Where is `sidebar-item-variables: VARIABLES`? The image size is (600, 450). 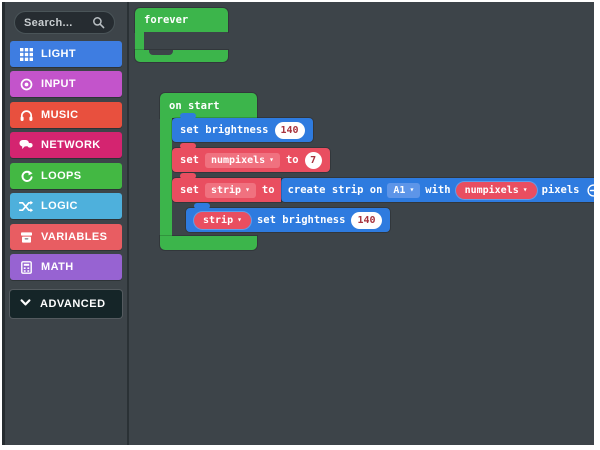 sidebar-item-variables: VARIABLES is located at coordinates (66, 237).